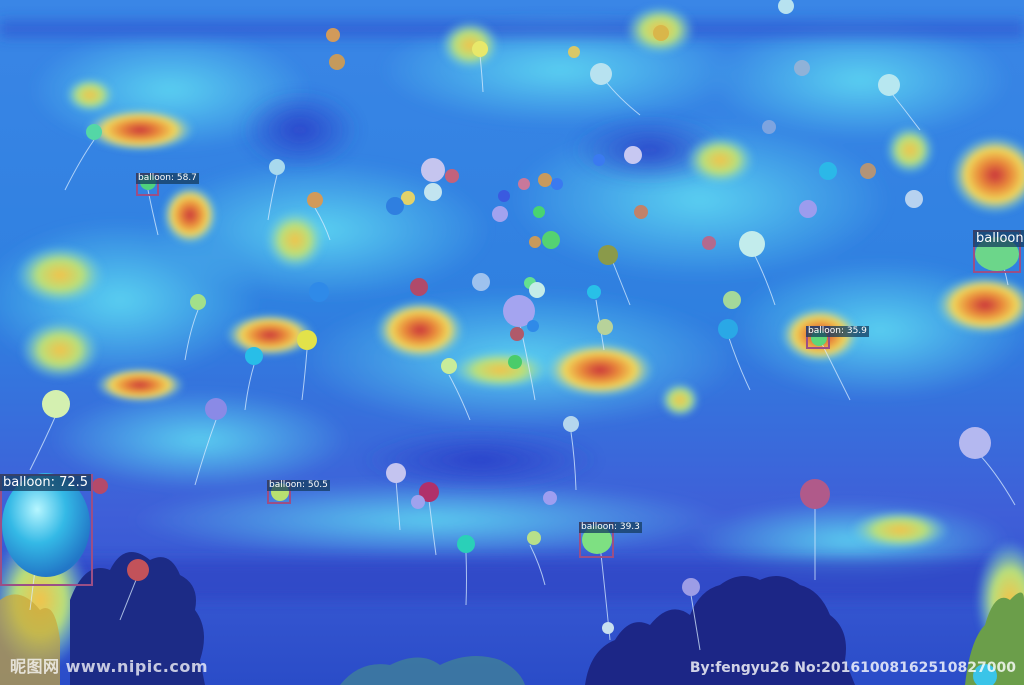 Image resolution: width=1024 pixels, height=685 pixels. Describe the element at coordinates (837, 337) in the screenshot. I see `detection-box: balloon: 35.9` at that location.